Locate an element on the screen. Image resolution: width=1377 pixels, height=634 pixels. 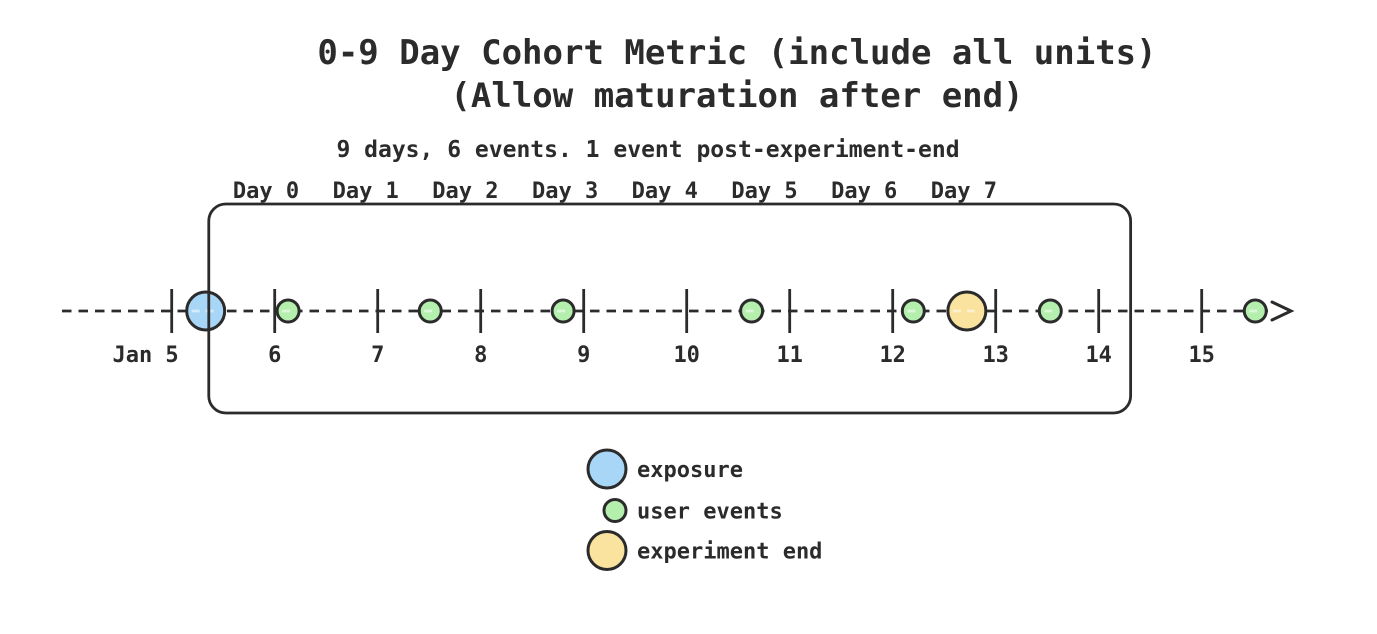
tick-label: 6 is located at coordinates (274, 355).